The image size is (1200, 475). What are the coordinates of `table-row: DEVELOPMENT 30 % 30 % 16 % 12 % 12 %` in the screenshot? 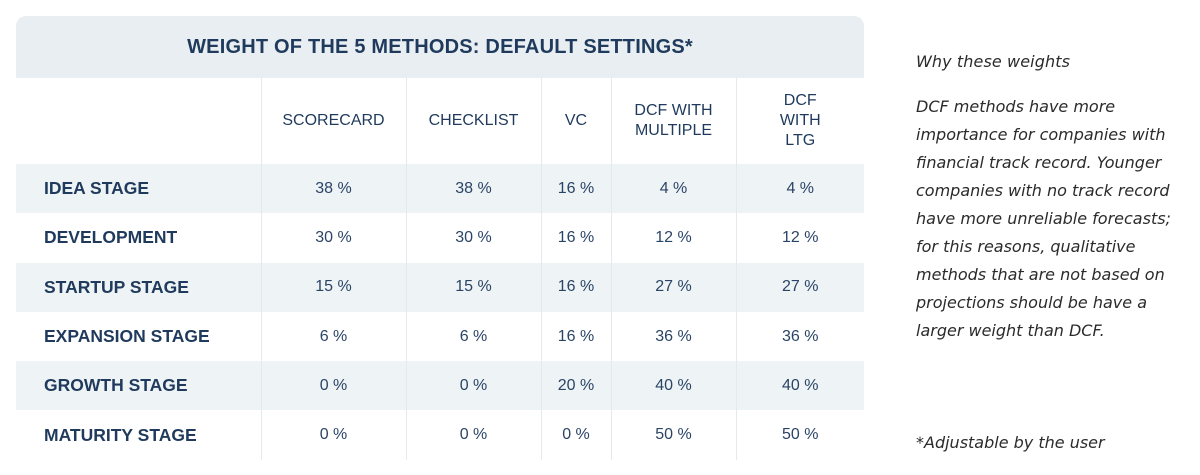 It's located at (440, 238).